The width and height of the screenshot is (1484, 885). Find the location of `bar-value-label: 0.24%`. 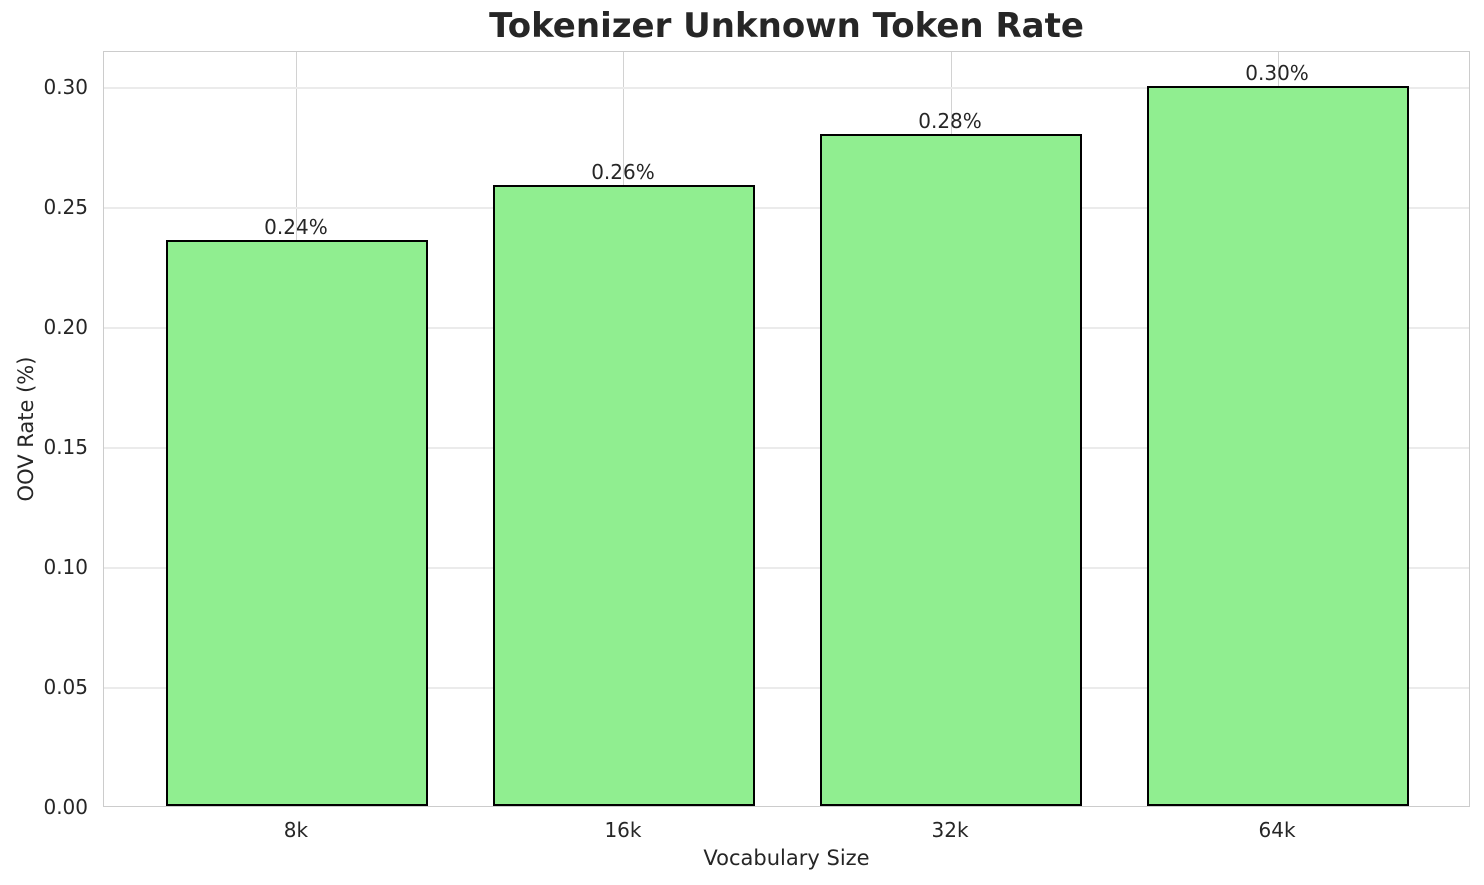

bar-value-label: 0.24% is located at coordinates (296, 226).